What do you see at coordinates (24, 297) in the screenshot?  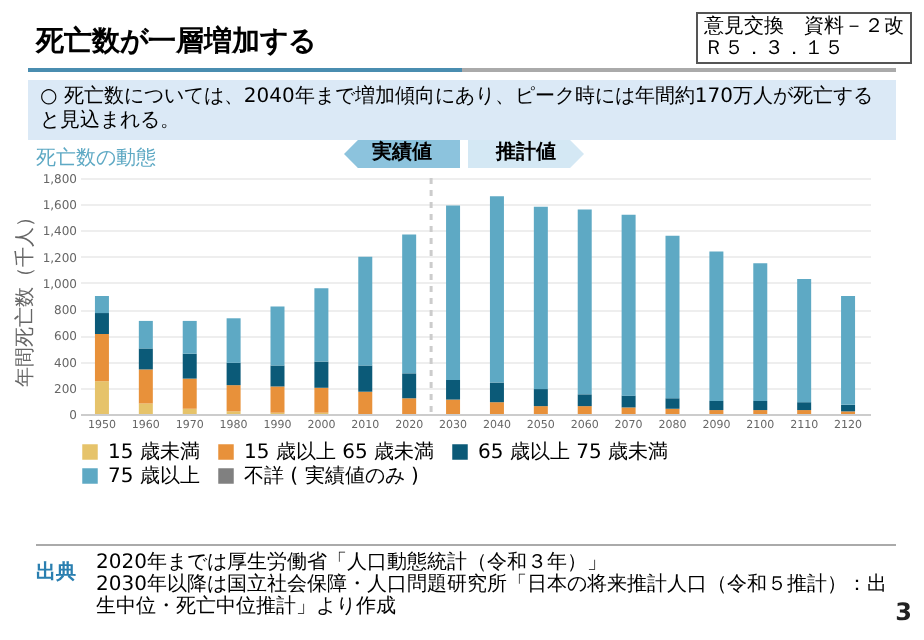 I see `y-axis-title: 年間死亡数（千人）` at bounding box center [24, 297].